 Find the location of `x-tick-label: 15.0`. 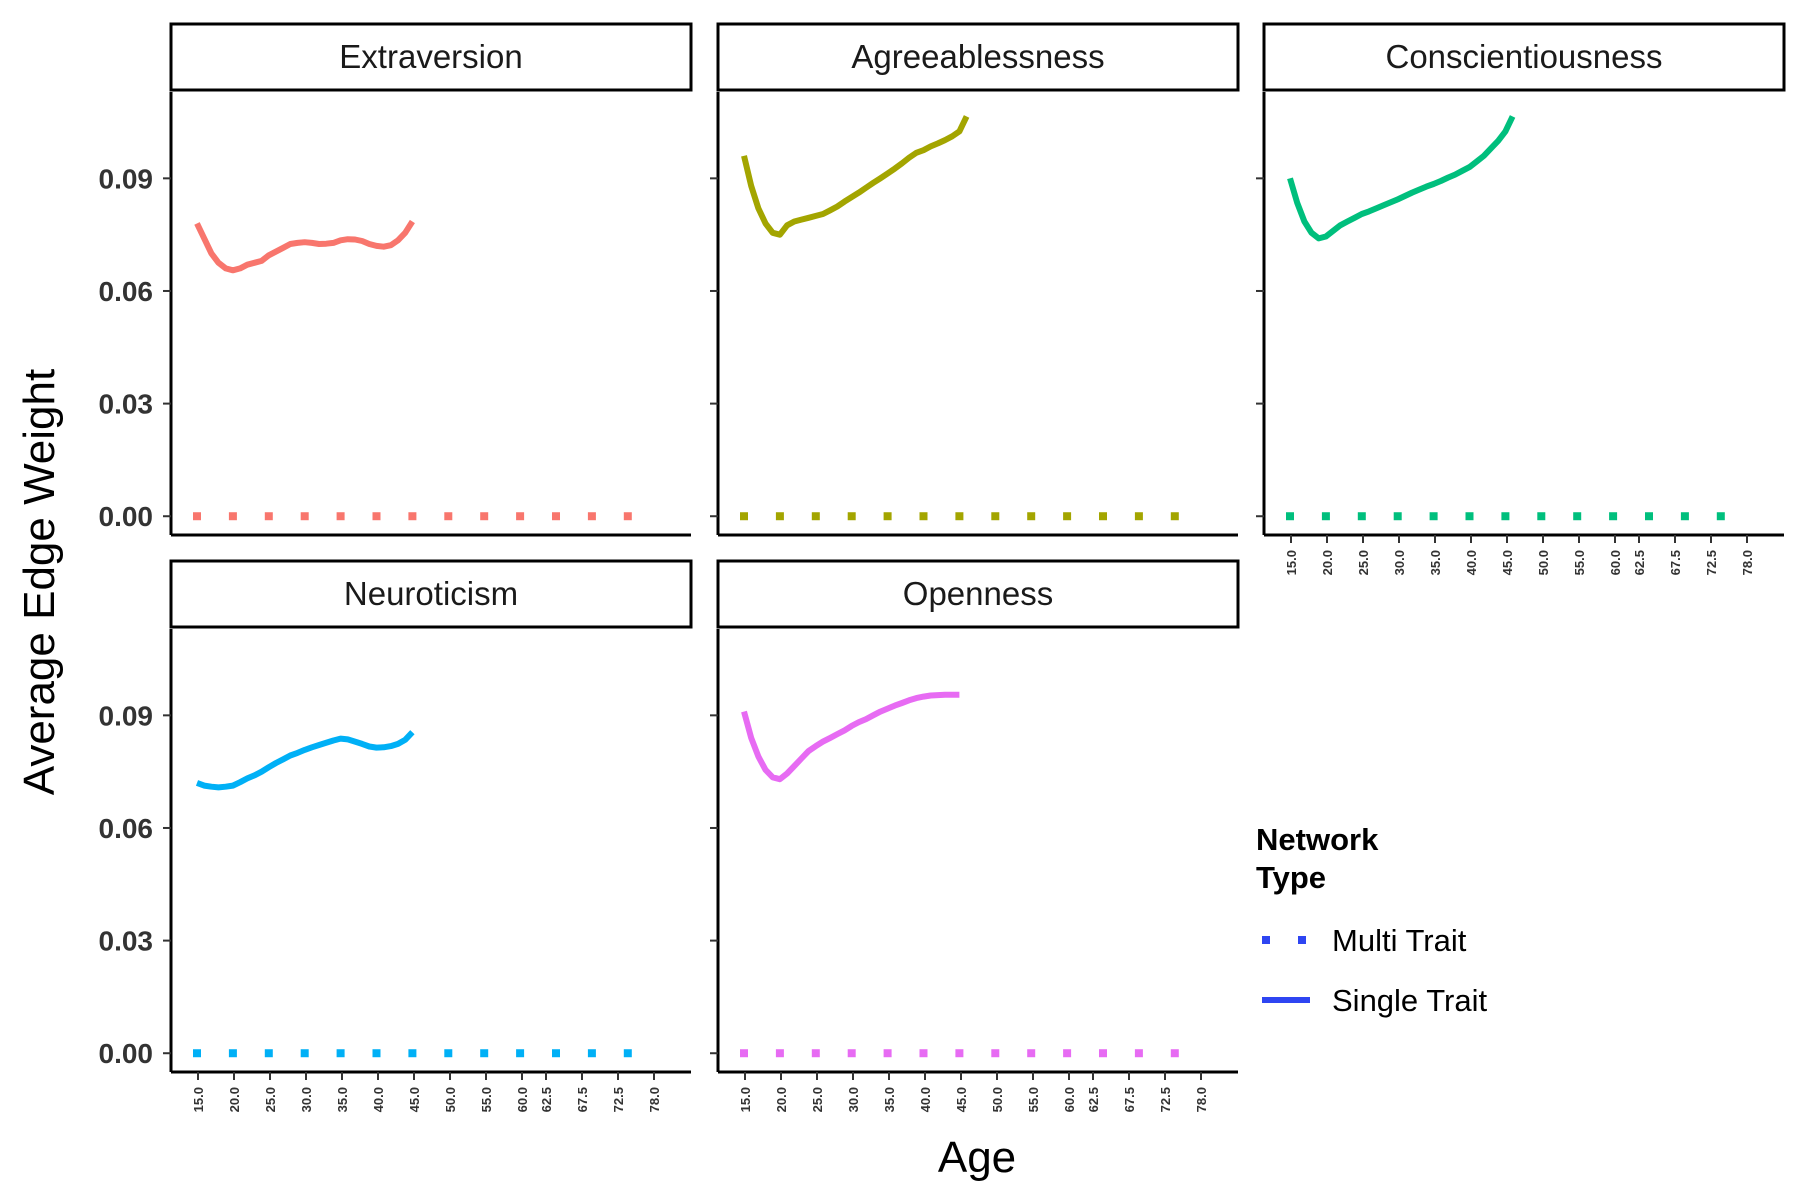

x-tick-label: 15.0 is located at coordinates (745, 1099).